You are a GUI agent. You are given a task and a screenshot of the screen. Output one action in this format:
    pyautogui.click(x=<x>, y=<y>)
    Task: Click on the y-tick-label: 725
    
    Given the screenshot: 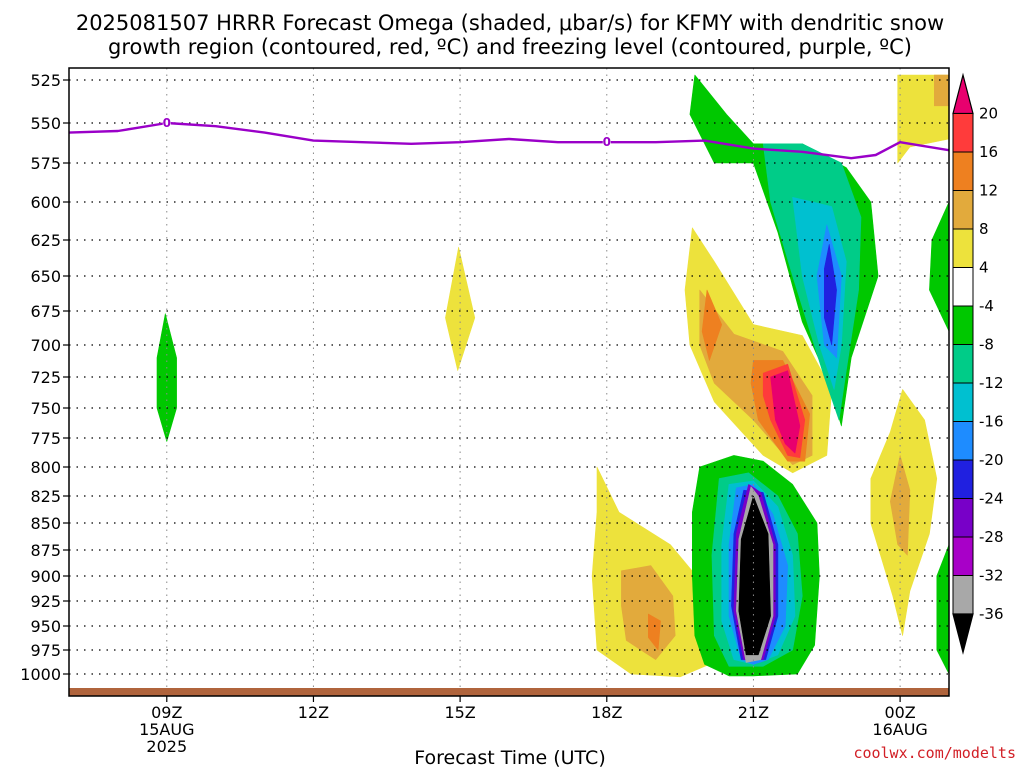 What is the action you would take?
    pyautogui.click(x=45, y=377)
    